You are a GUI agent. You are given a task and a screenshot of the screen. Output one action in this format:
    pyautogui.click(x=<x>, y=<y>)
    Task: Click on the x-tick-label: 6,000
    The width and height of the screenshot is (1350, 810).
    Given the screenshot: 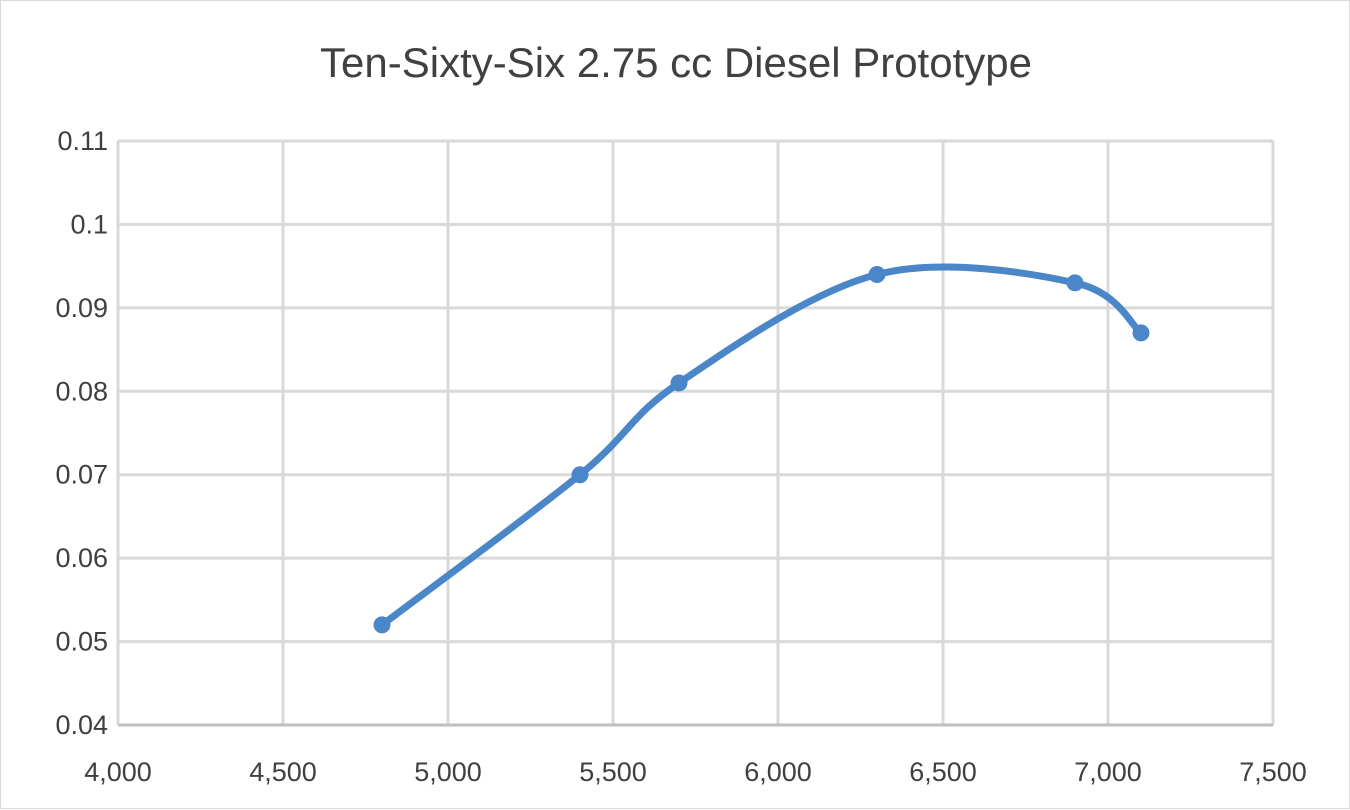 What is the action you would take?
    pyautogui.click(x=778, y=772)
    